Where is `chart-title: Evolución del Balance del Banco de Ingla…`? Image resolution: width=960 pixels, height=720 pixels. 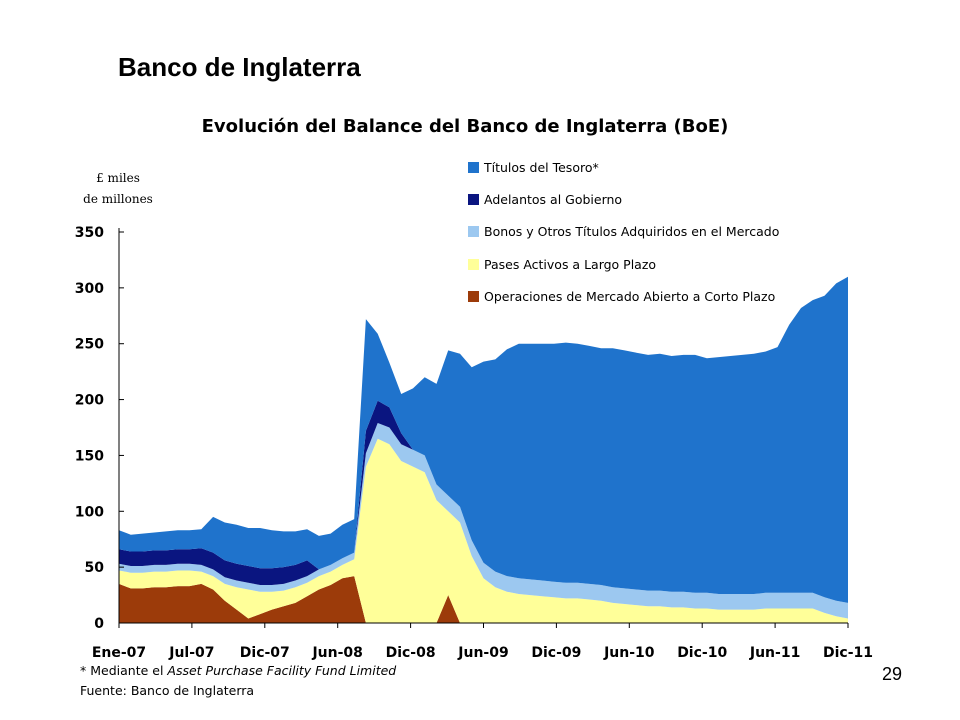 chart-title: Evolución del Balance del Banco de Ingla… is located at coordinates (465, 126).